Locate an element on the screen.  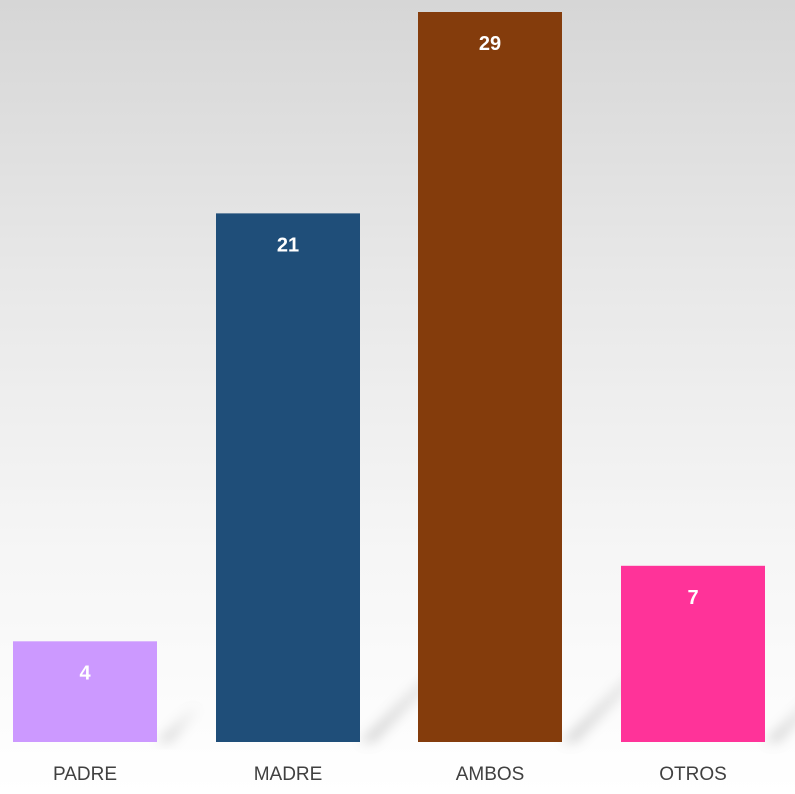
x-tick-label-padre: PADRE is located at coordinates (85, 774).